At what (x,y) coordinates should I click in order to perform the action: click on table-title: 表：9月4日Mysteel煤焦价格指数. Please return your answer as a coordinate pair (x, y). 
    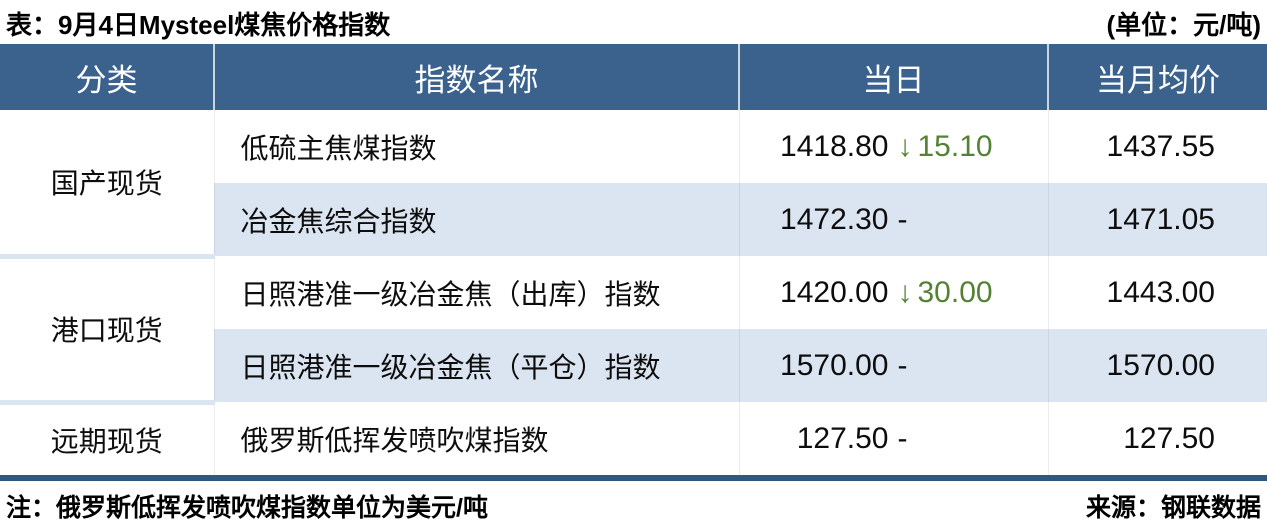
    Looking at the image, I should click on (198, 24).